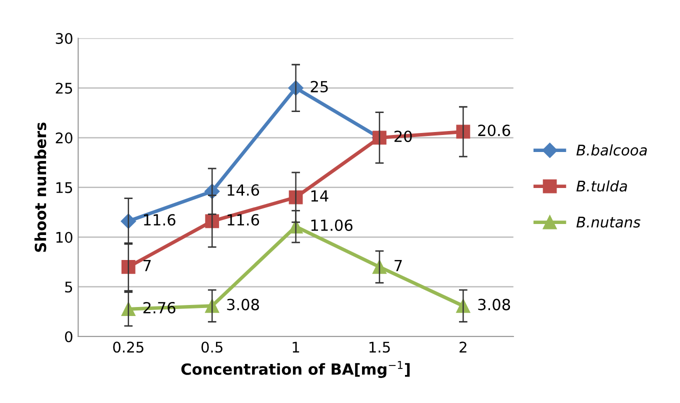 The image size is (680, 403). I want to click on x-tick-label: 1.5, so click(380, 347).